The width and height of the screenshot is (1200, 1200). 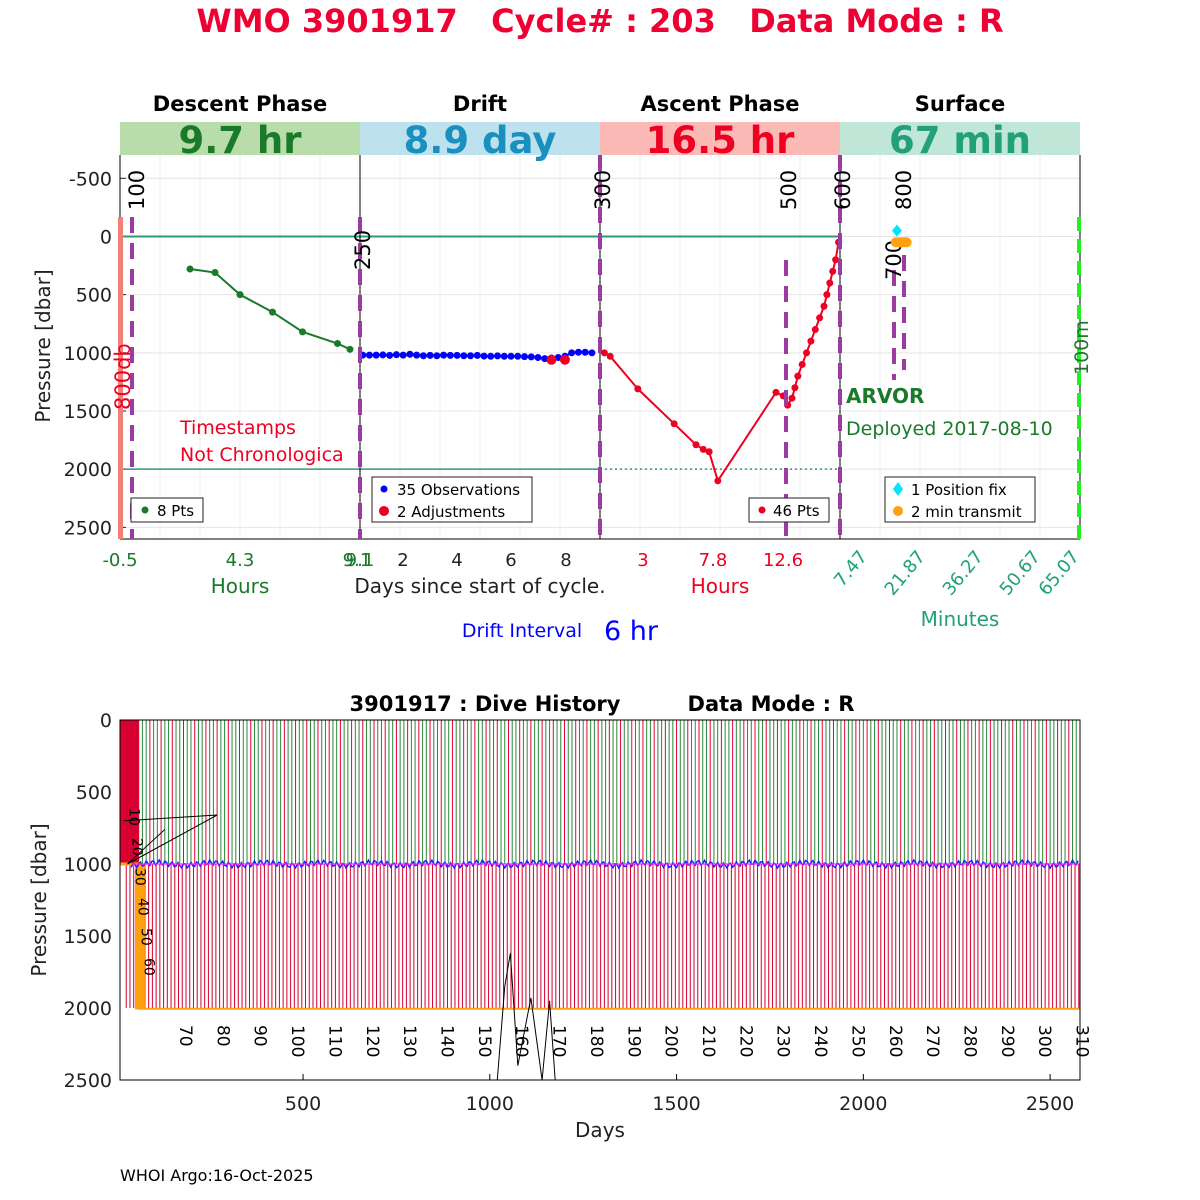 What do you see at coordinates (719, 316) in the screenshot?
I see `panel-ascent: Ascent Phase 16.5 hr` at bounding box center [719, 316].